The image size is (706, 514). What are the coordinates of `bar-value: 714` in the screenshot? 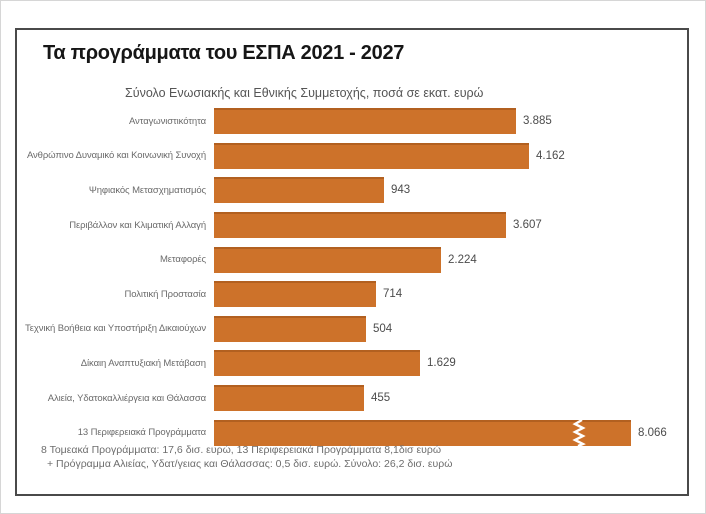 It's located at (393, 294).